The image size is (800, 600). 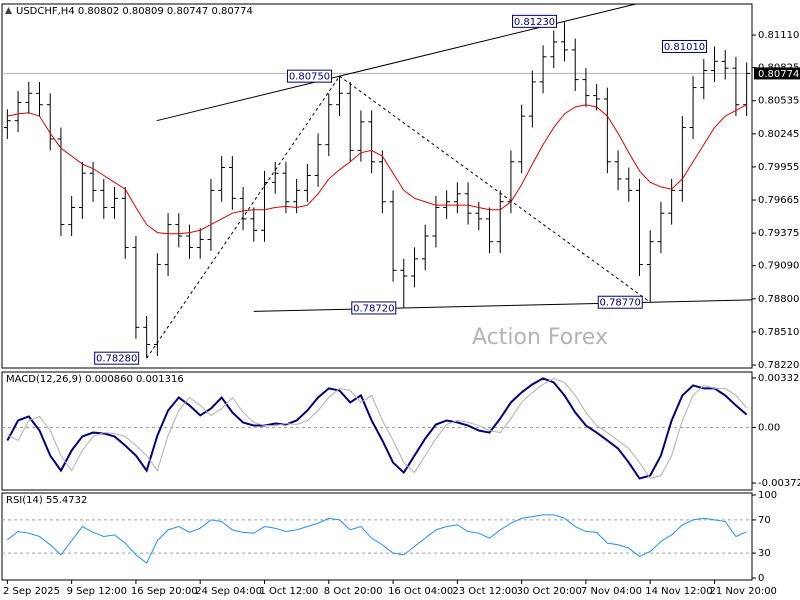 I want to click on last-price-label: 0.80774, so click(x=778, y=74).